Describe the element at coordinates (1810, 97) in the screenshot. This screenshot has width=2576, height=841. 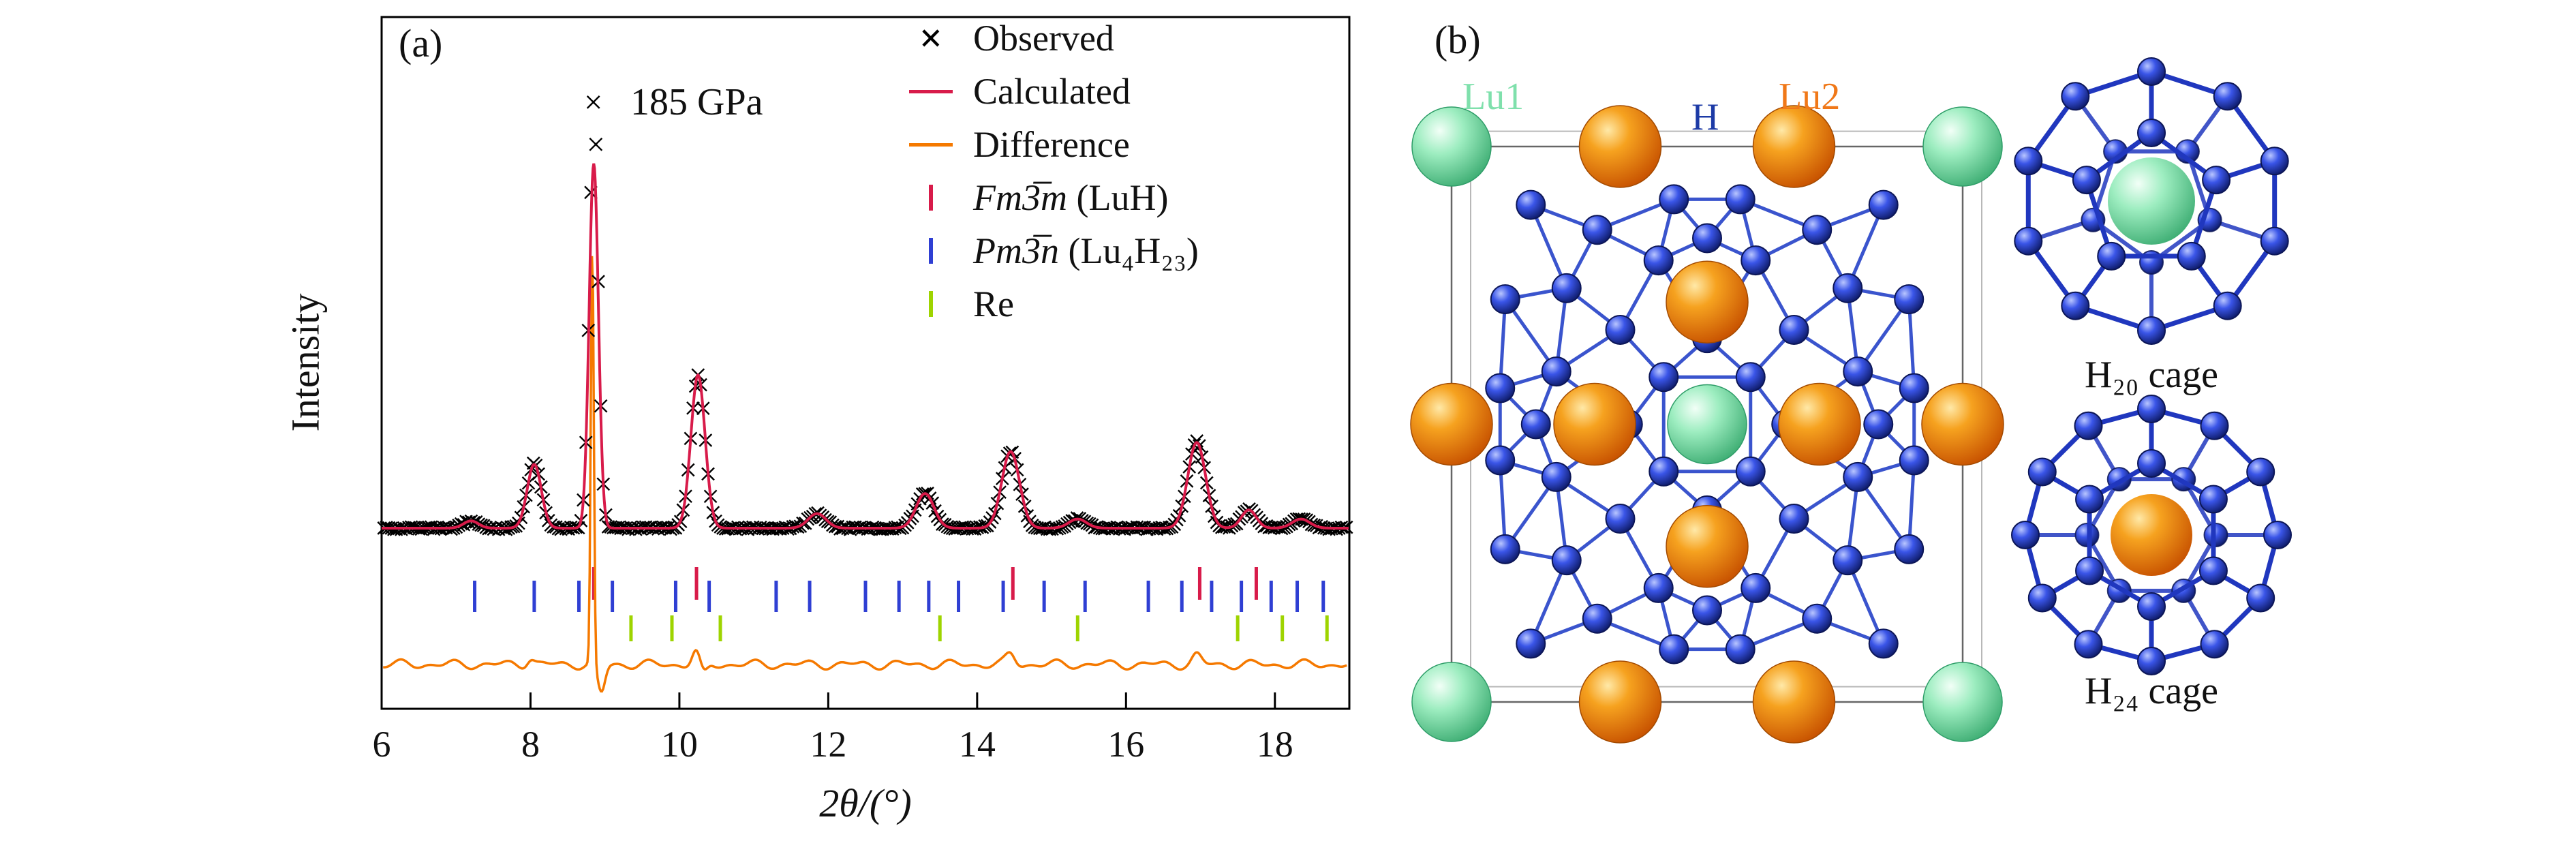
I see `label-lu2: Lu2` at that location.